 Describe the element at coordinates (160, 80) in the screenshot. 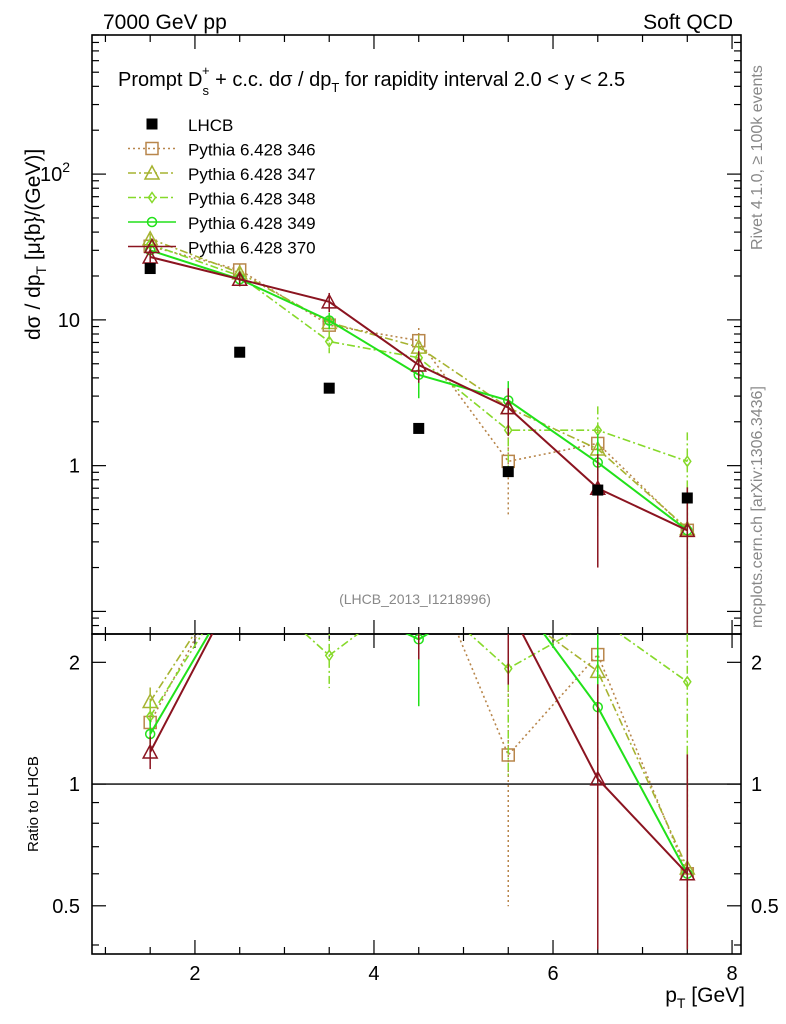

I see `title-part-a: Prompt D` at that location.